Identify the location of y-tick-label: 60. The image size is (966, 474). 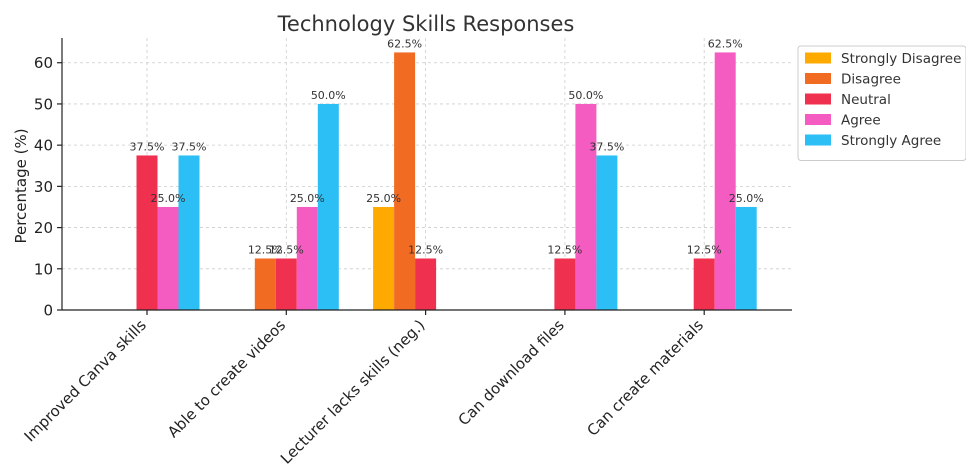
(43, 63).